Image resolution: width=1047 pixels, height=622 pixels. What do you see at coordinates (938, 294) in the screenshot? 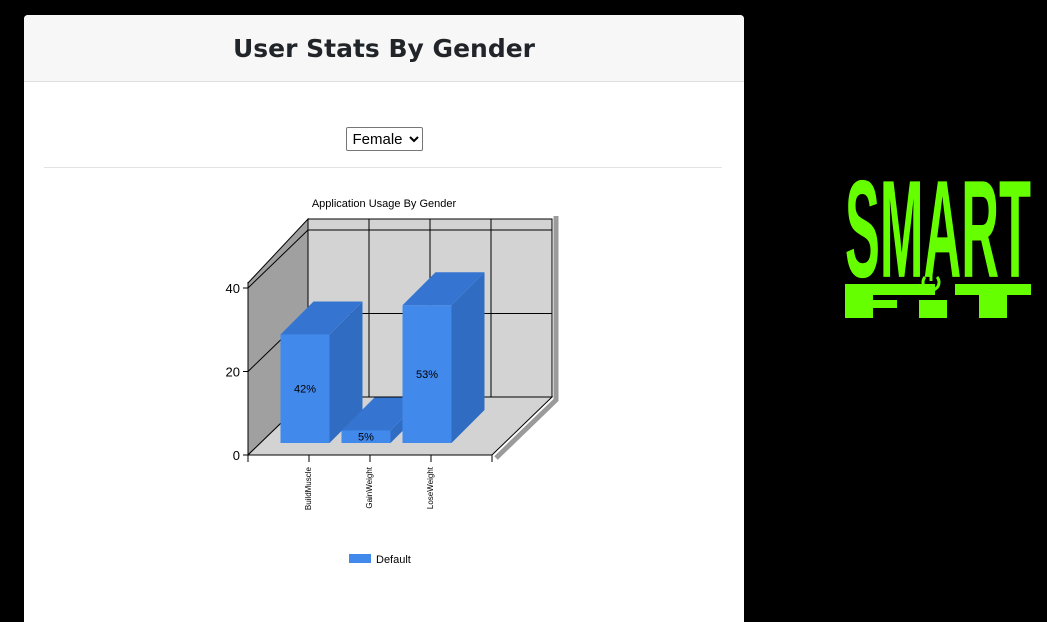
I see `logo-text-fit: FIT` at bounding box center [938, 294].